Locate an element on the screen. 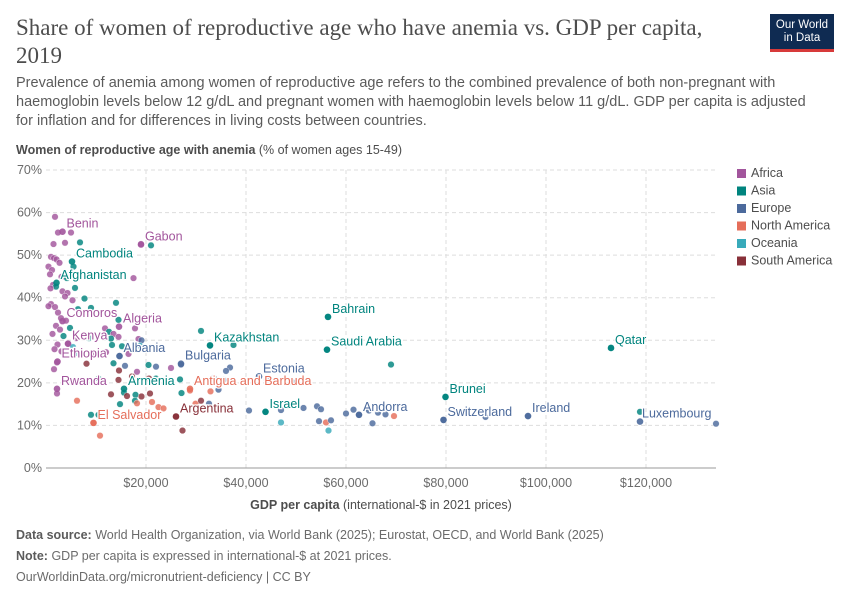 This screenshot has height=600, width=850. x-tick-label: $40,000 is located at coordinates (245, 483).